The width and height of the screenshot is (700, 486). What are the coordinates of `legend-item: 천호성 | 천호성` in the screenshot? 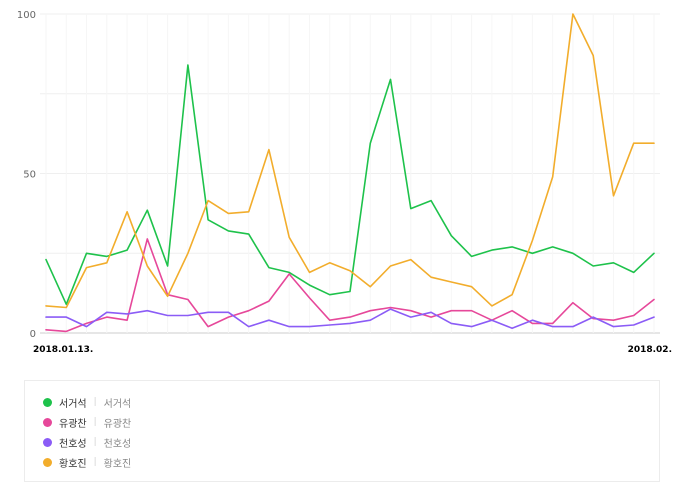 It's located at (87, 442).